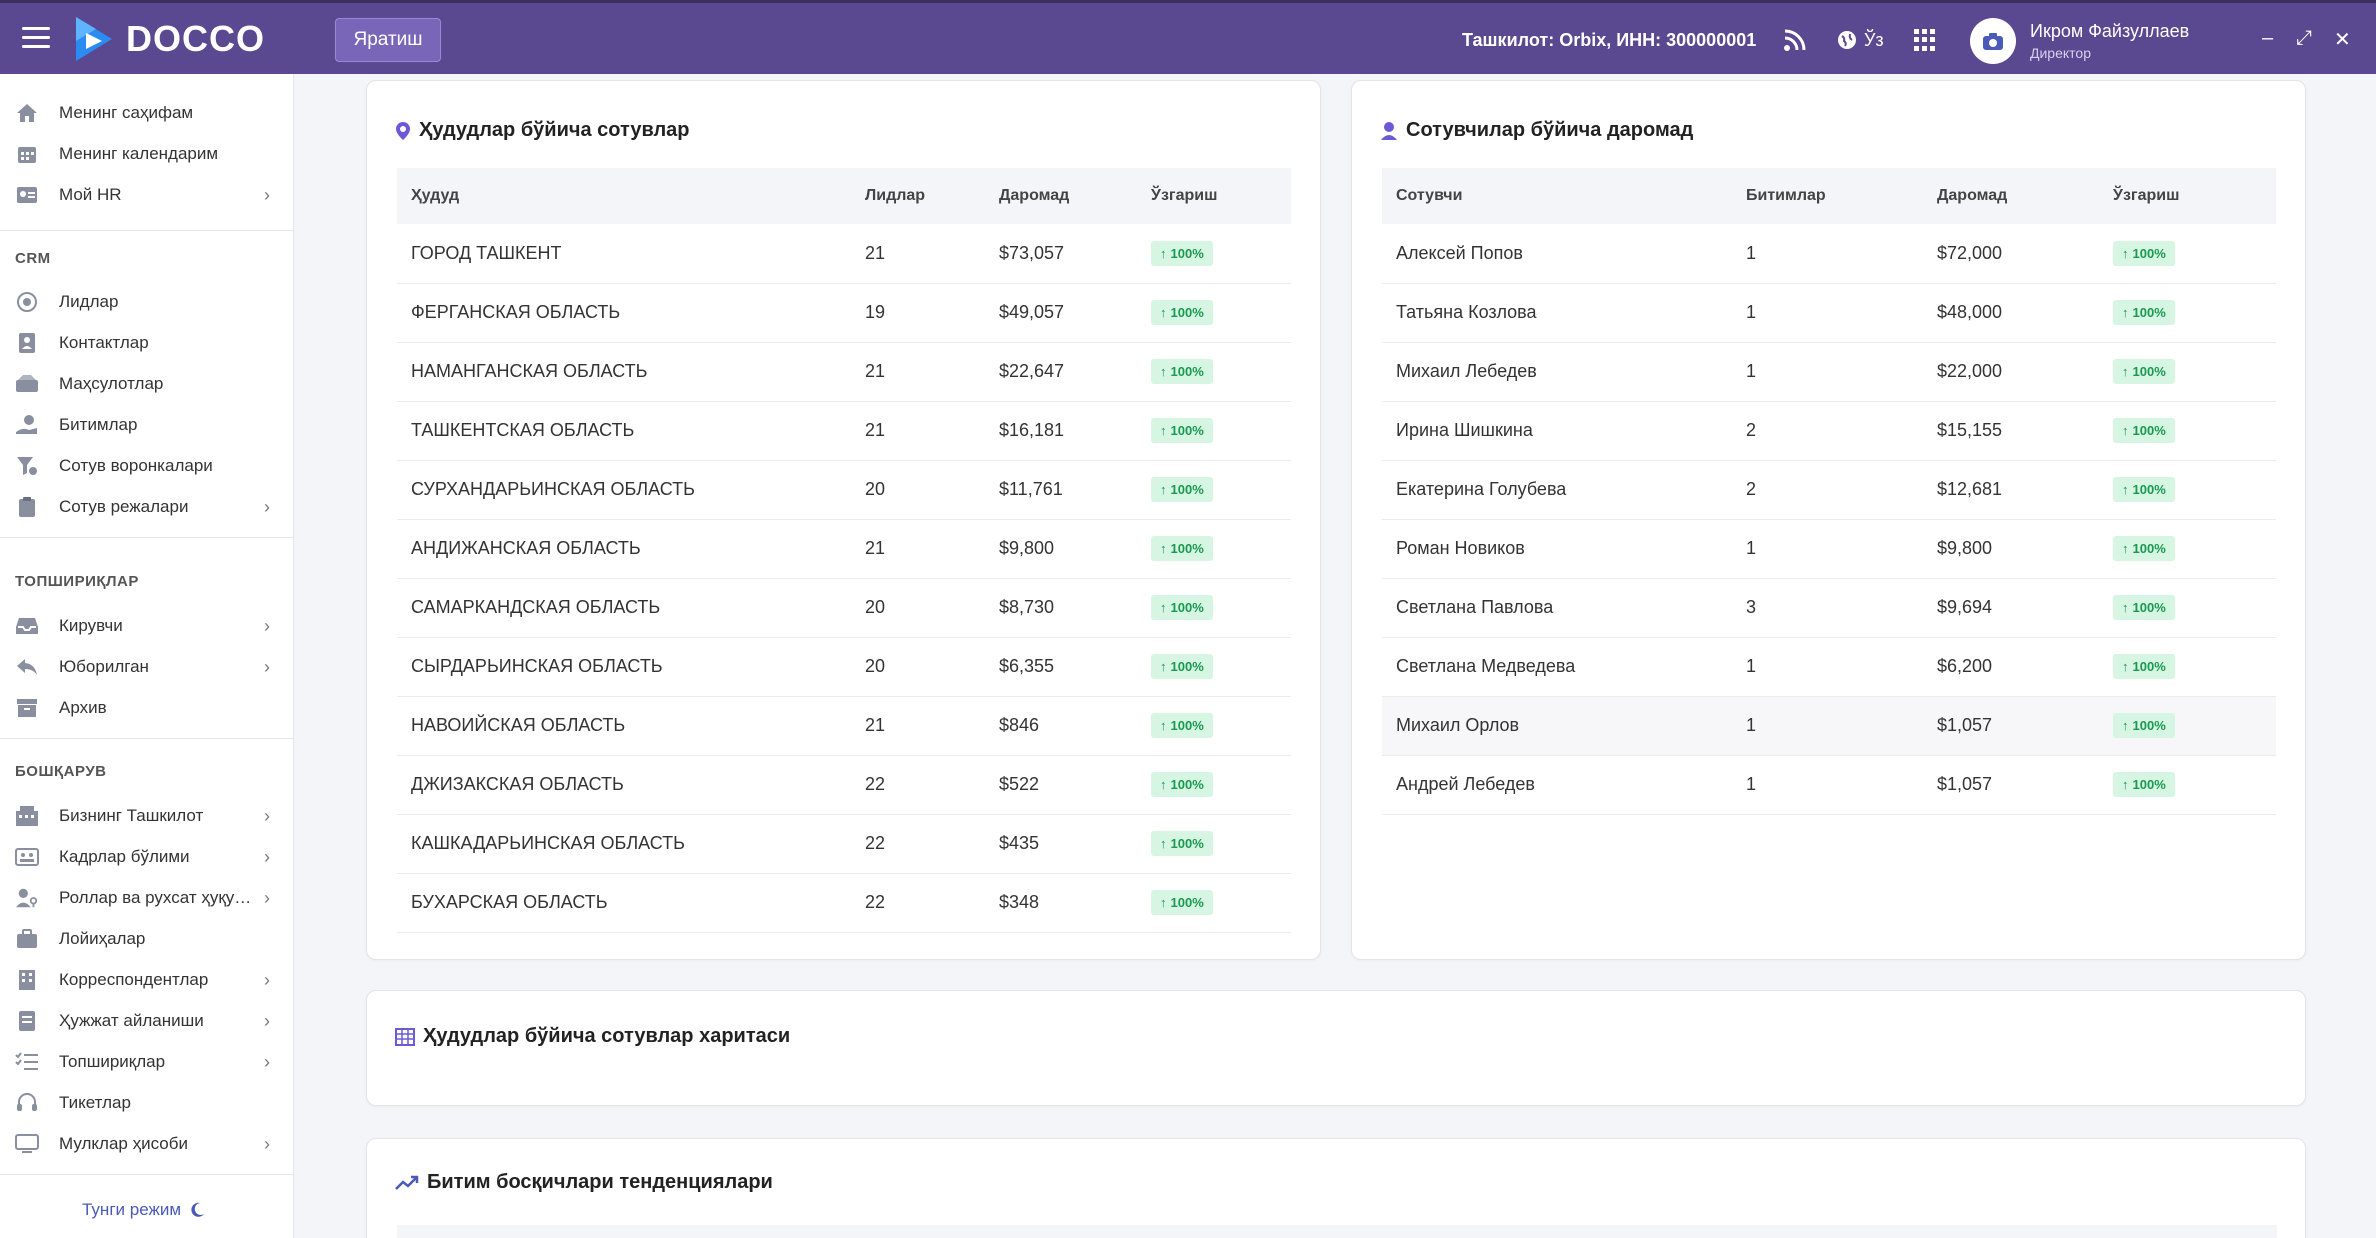 Image resolution: width=2376 pixels, height=1238 pixels. What do you see at coordinates (111, 383) in the screenshot?
I see `sidebar-item-label: Маҳсулотлар` at bounding box center [111, 383].